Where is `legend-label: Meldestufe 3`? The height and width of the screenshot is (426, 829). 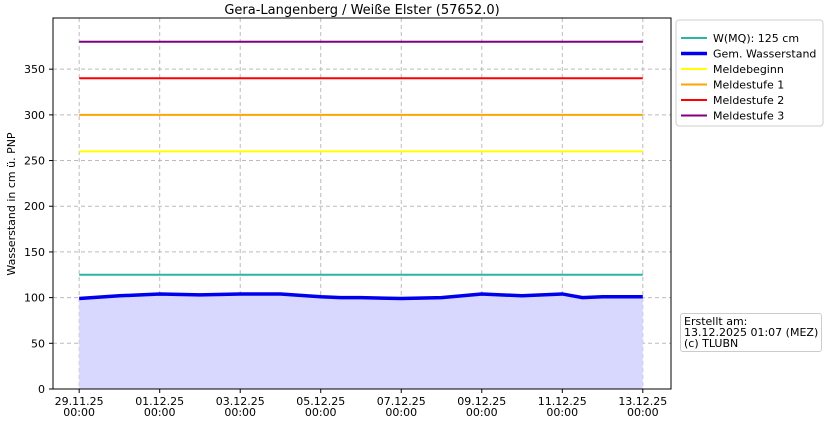
legend-label: Meldestufe 3 is located at coordinates (748, 116).